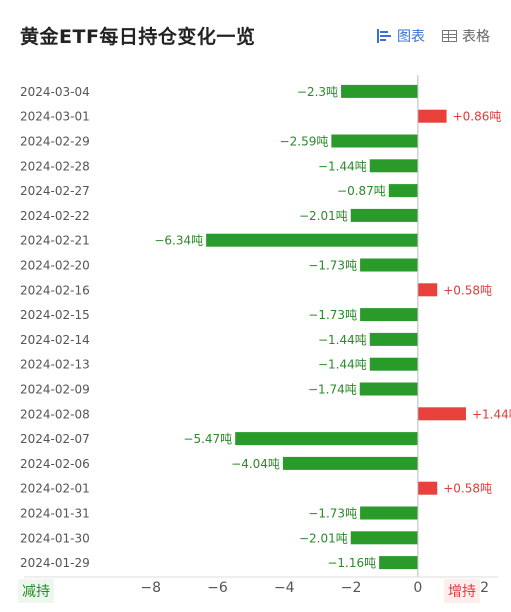 The width and height of the screenshot is (511, 612). Describe the element at coordinates (207, 439) in the screenshot. I see `data-label: −5.47吨` at that location.